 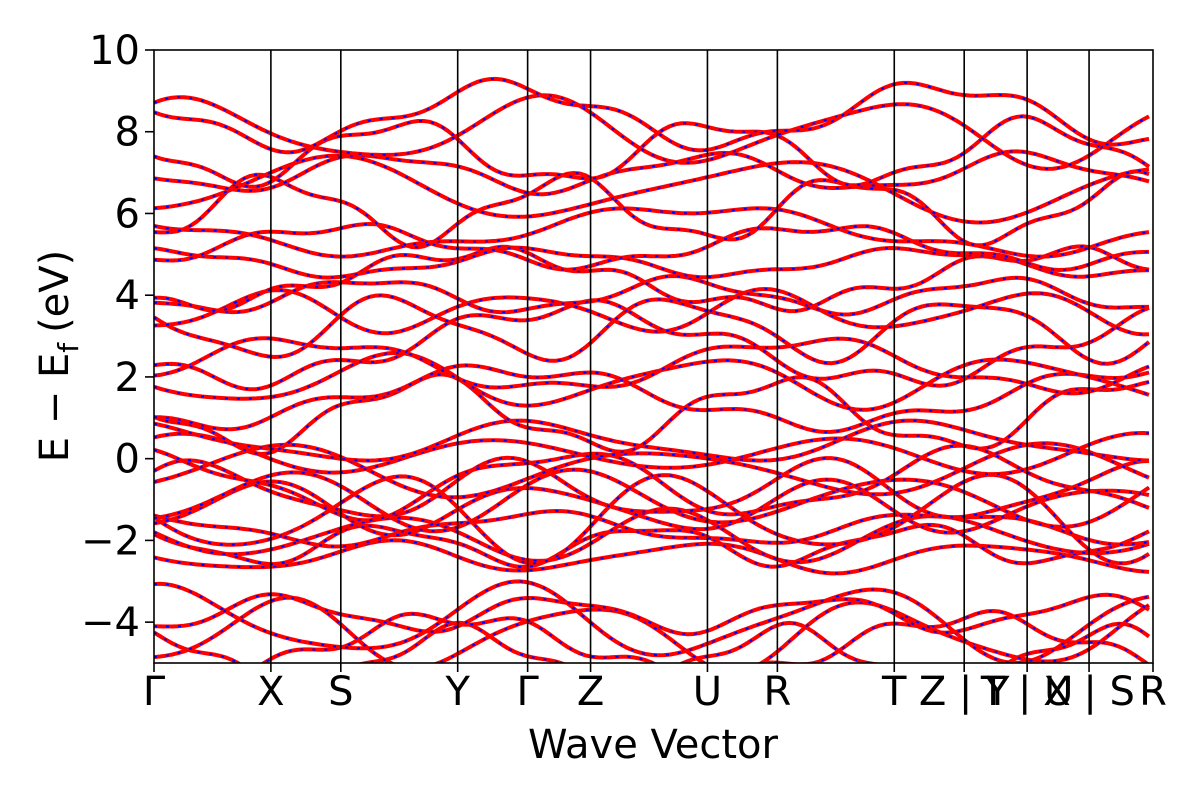 What do you see at coordinates (964, 692) in the screenshot?
I see `x-tick-label: Z | Y` at bounding box center [964, 692].